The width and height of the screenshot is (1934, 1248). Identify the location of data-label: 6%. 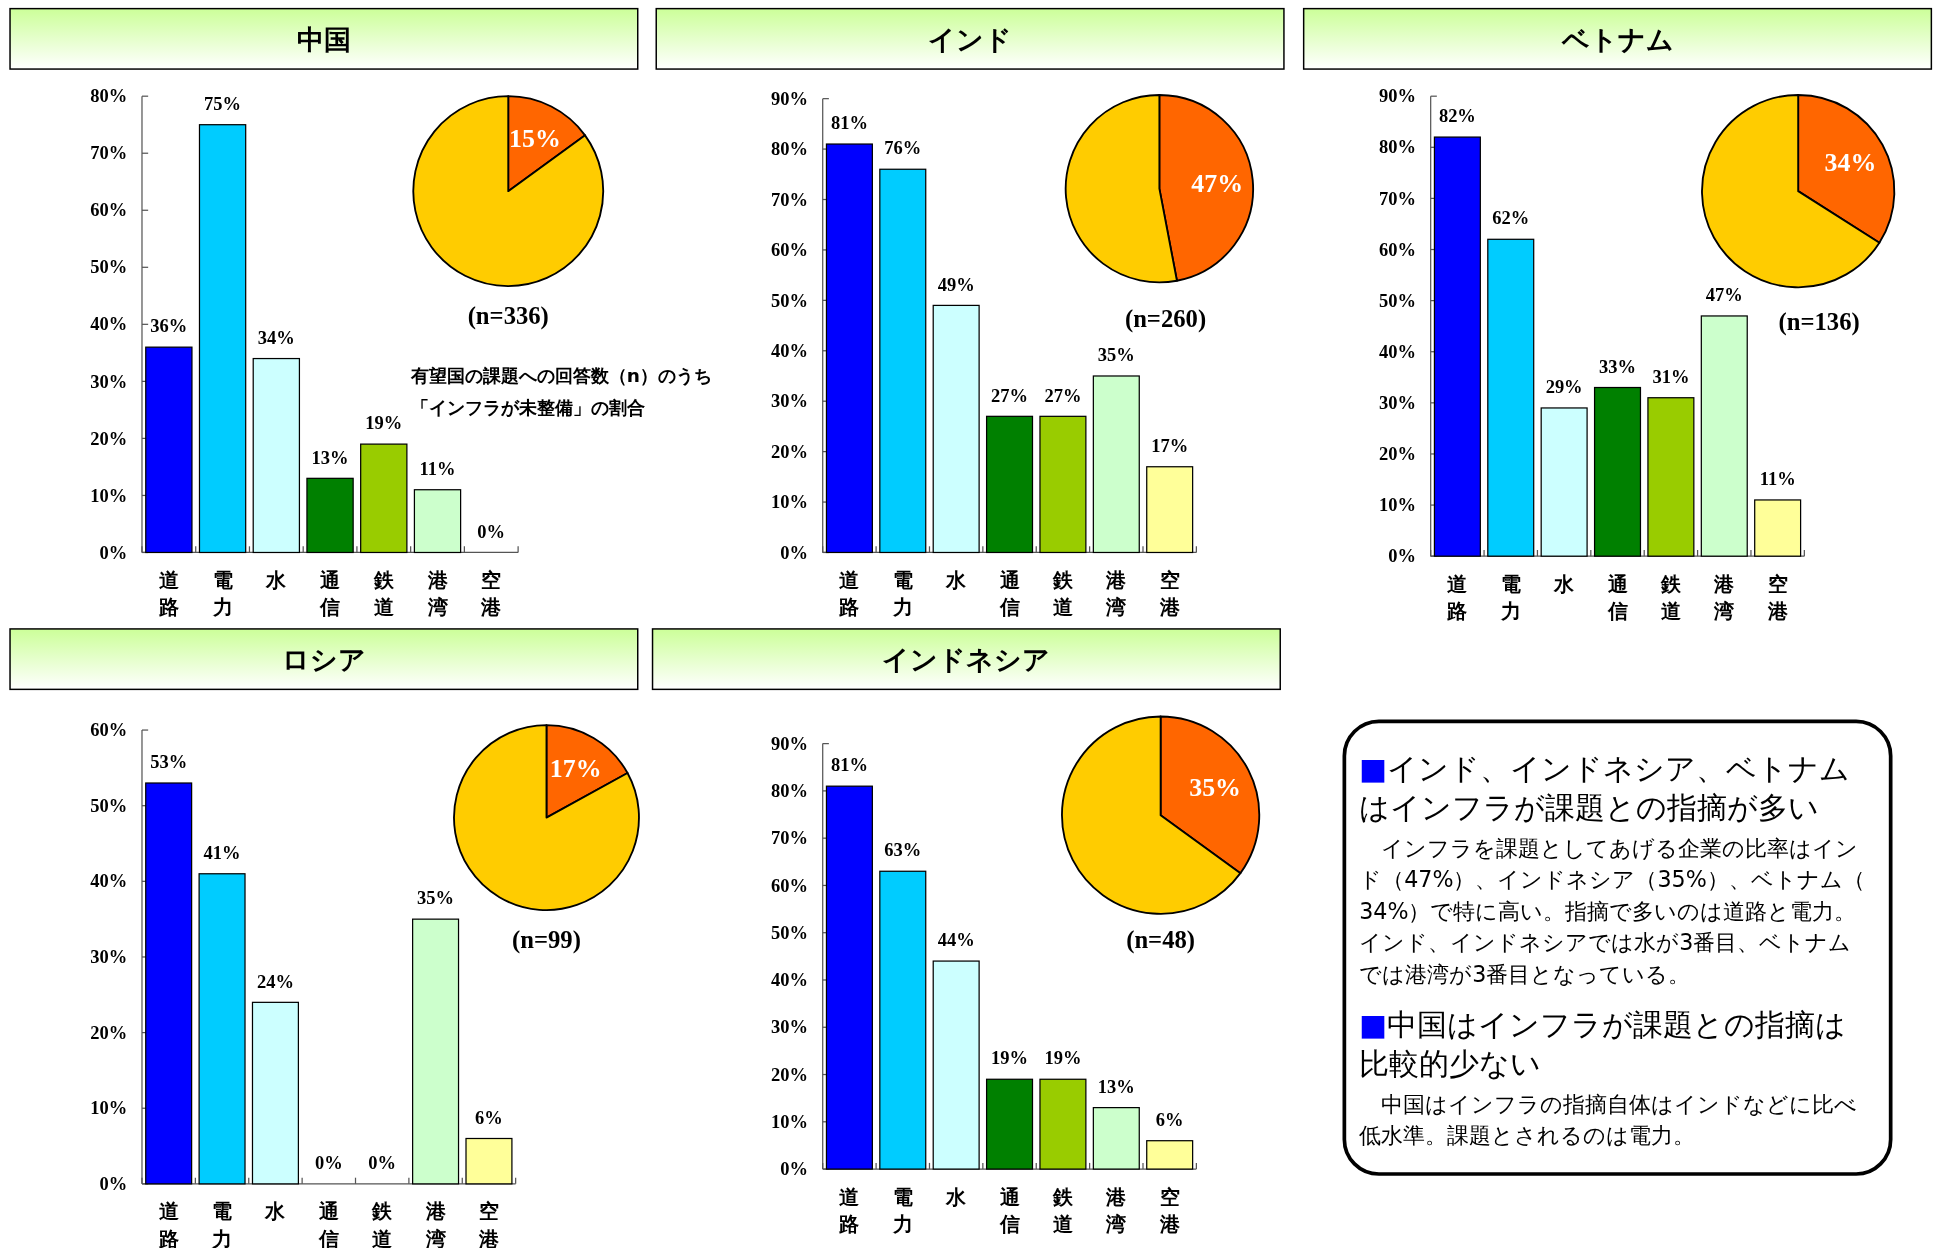
(489, 1117).